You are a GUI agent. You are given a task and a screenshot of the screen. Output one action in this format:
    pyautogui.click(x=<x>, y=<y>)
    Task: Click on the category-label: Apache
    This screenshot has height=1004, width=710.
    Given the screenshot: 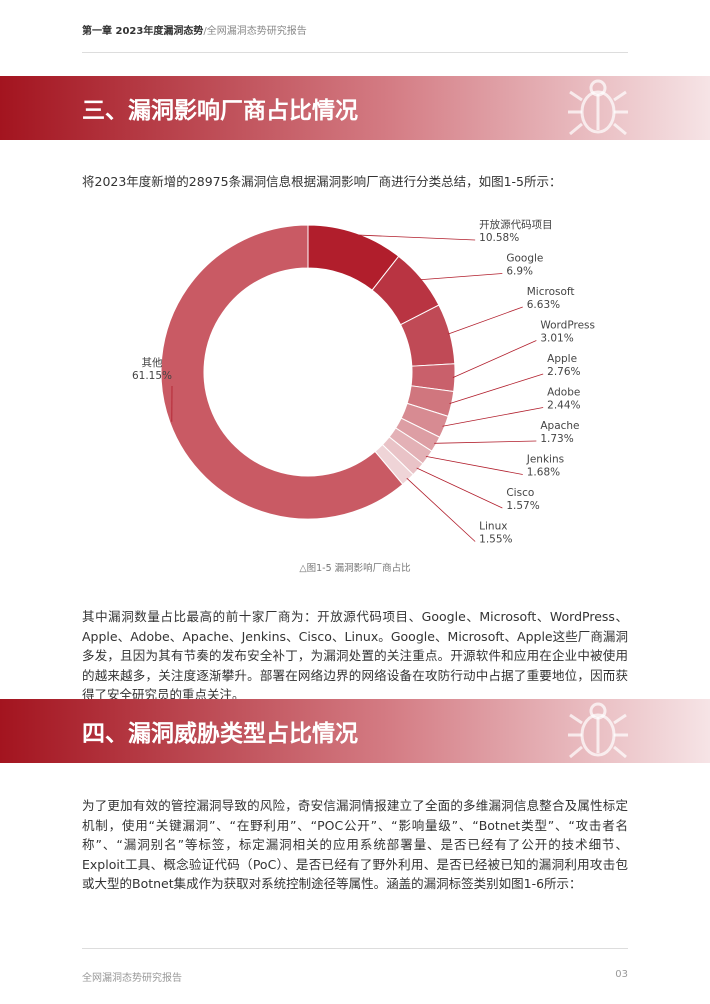 What is the action you would take?
    pyautogui.click(x=559, y=426)
    